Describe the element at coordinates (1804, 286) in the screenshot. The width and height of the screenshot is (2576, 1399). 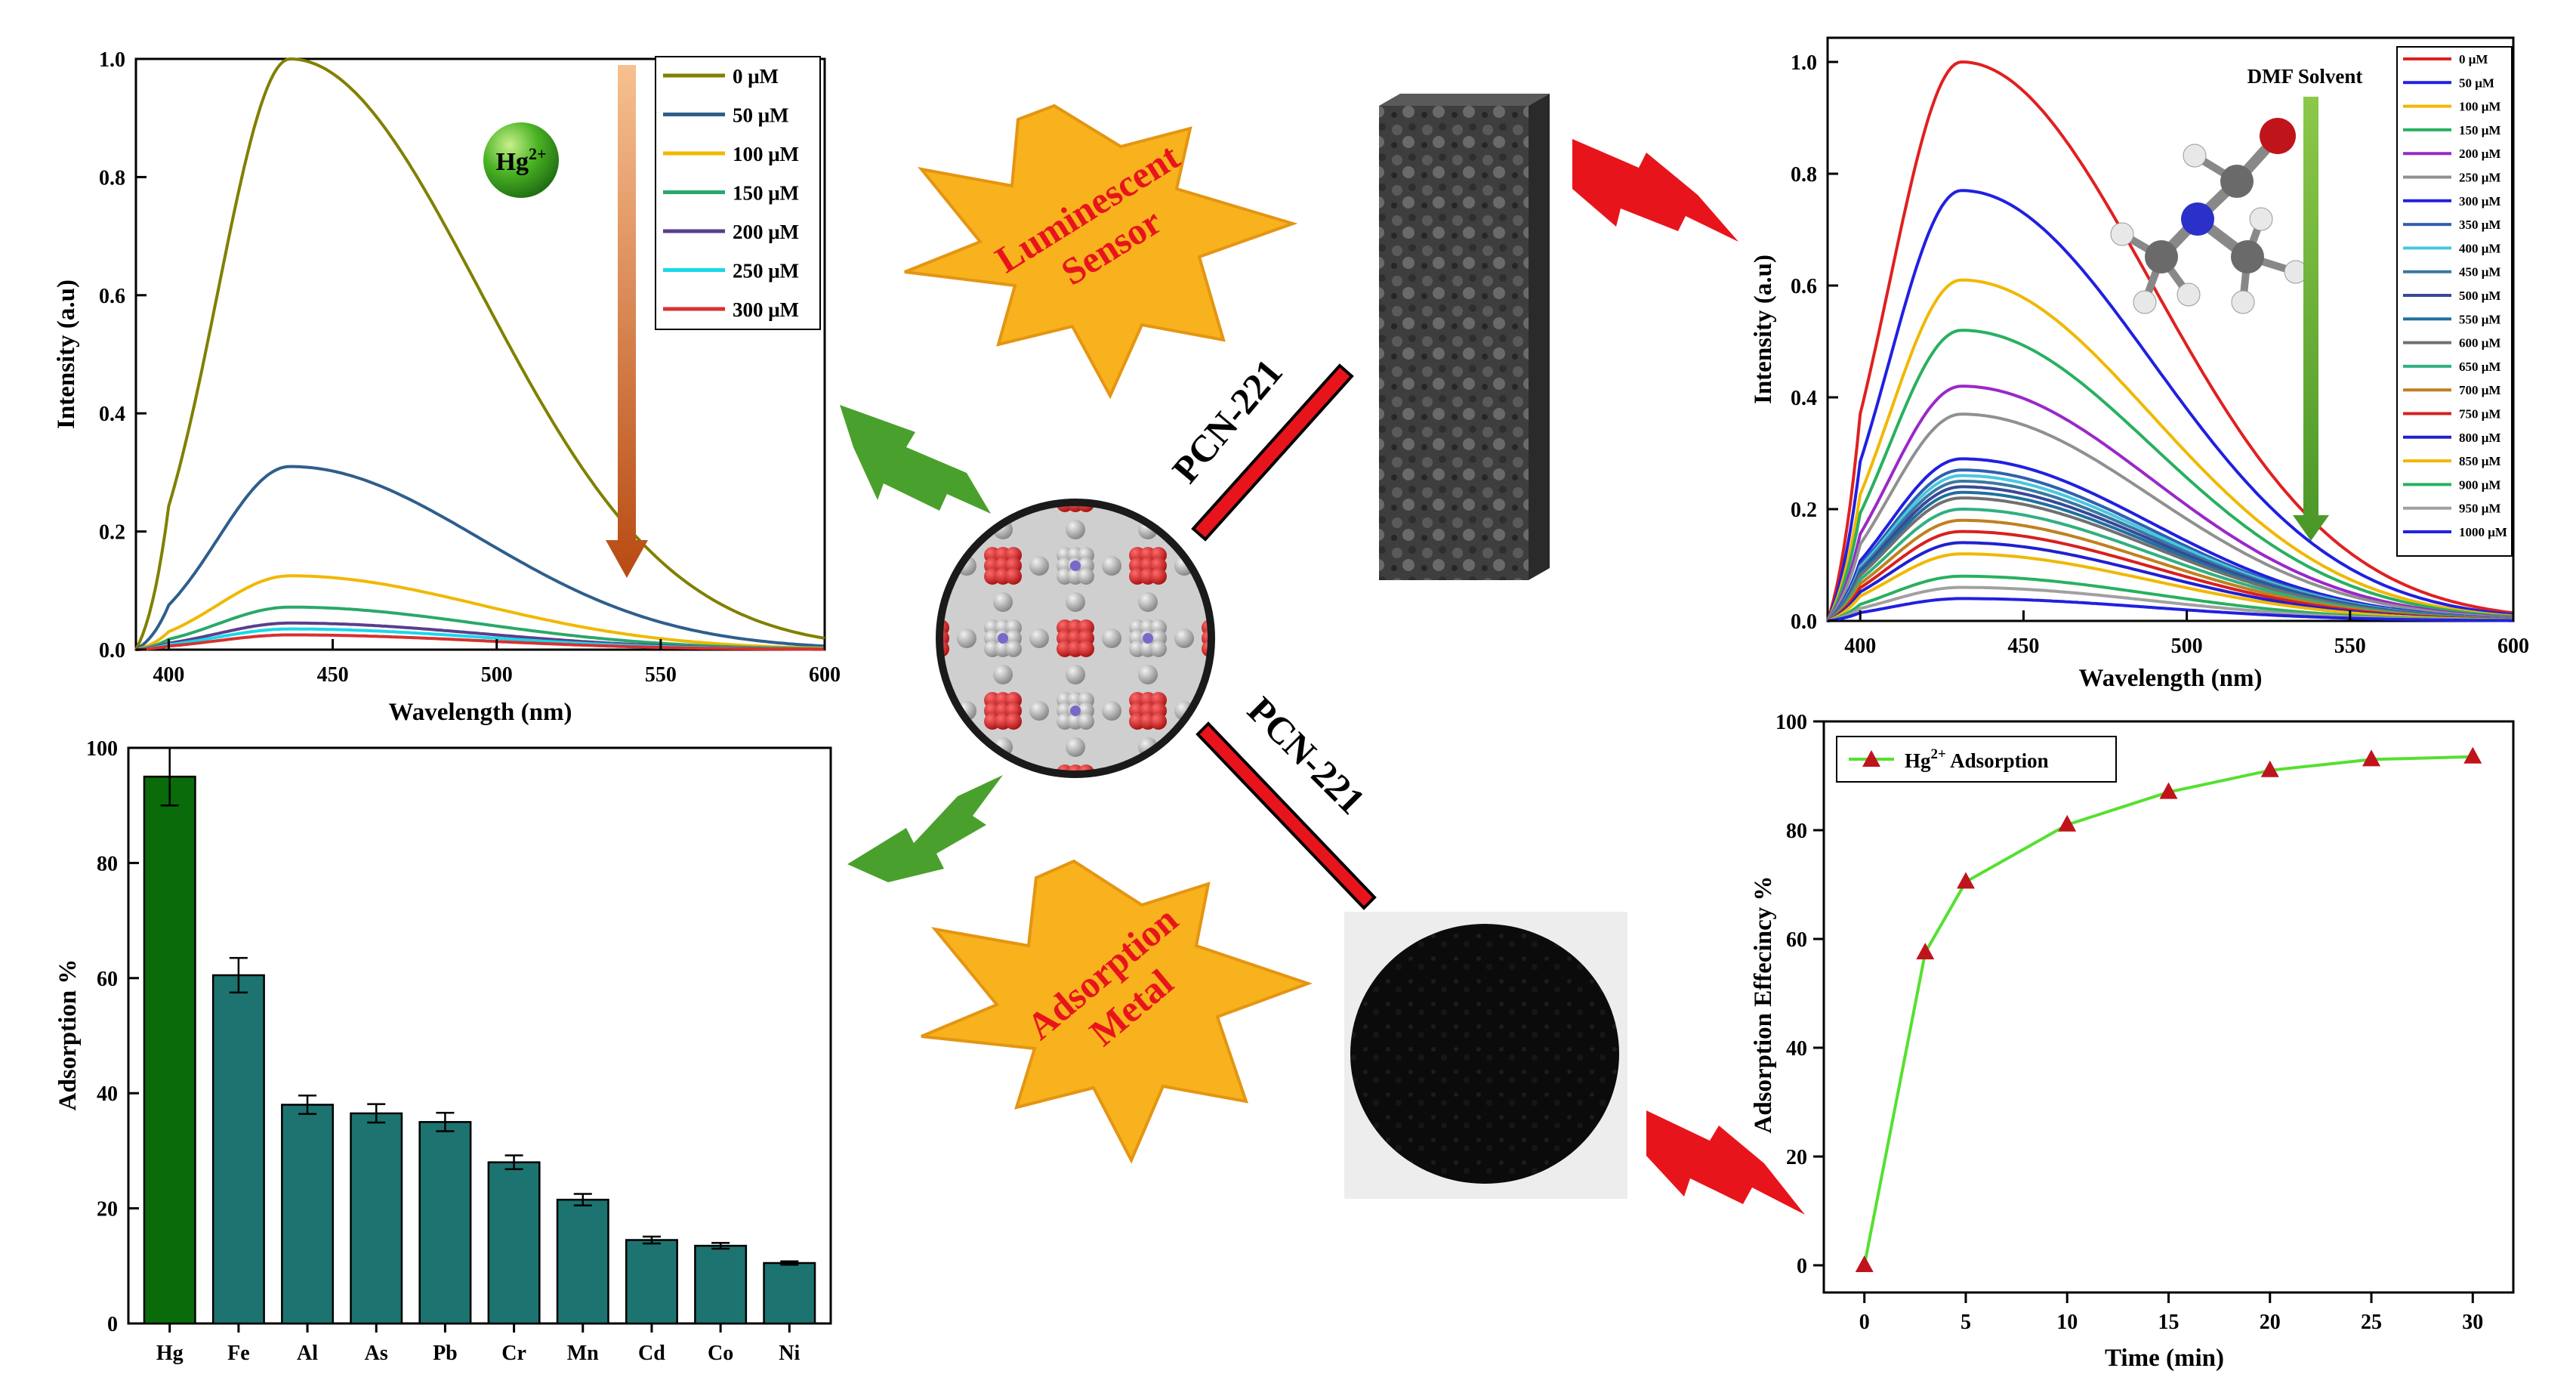
I see `y-tick-label: 0.6` at that location.